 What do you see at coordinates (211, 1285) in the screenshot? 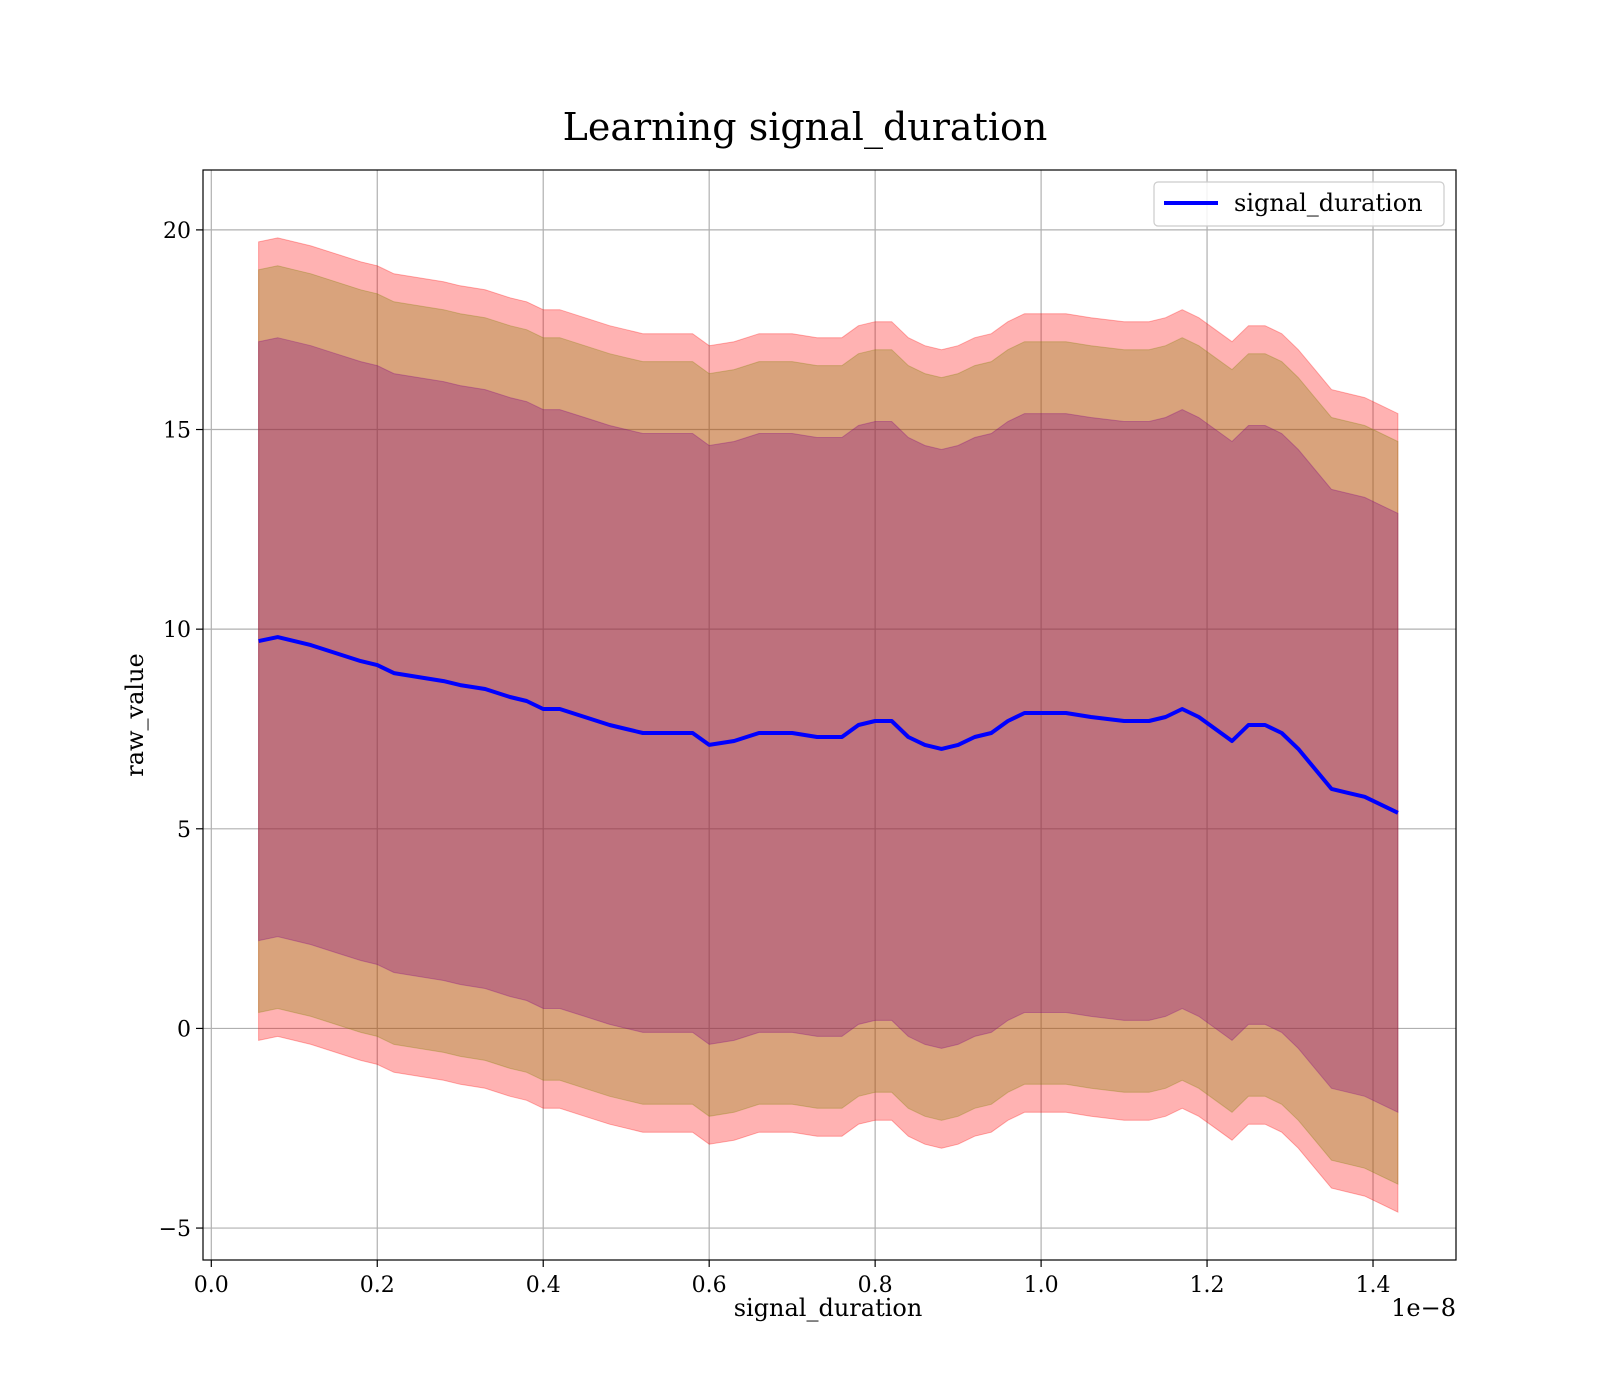
I see `x-tick-label: 0.0` at bounding box center [211, 1285].